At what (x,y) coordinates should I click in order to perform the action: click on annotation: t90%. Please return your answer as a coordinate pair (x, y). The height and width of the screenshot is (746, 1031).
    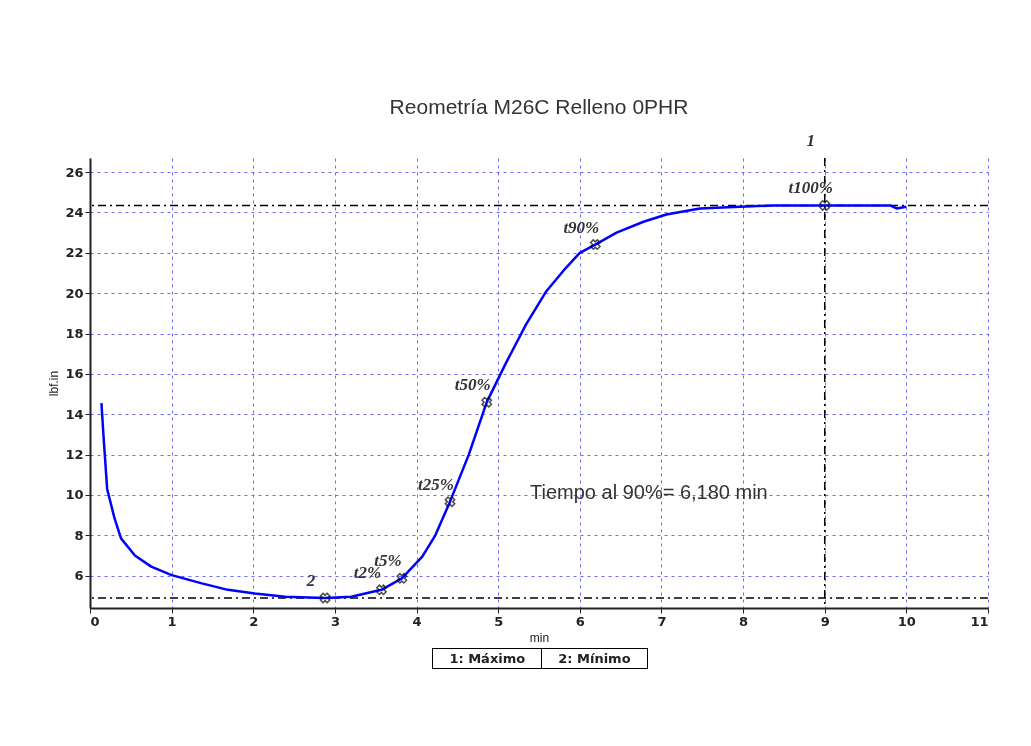
    Looking at the image, I should click on (581, 227).